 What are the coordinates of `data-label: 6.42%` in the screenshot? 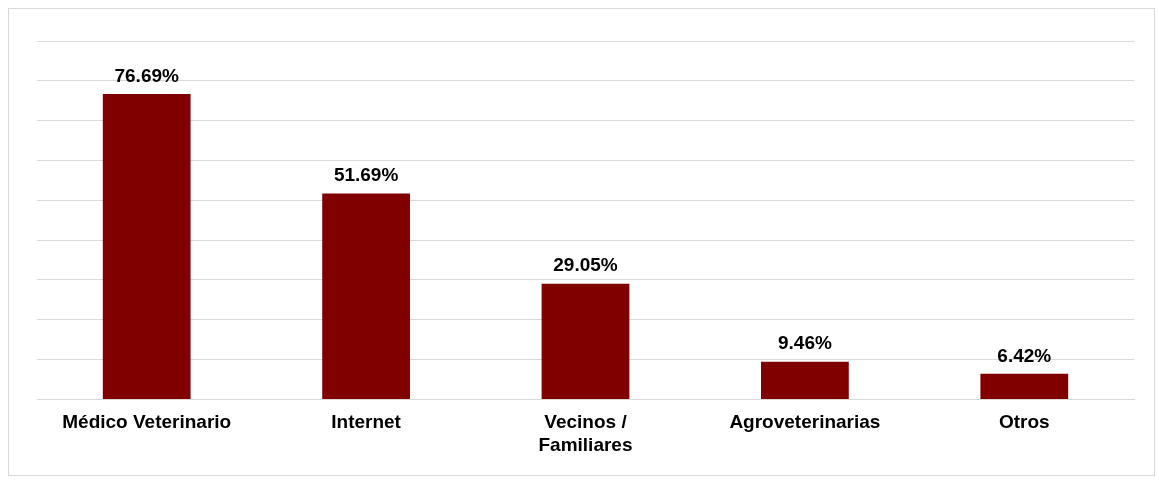 It's located at (1024, 355).